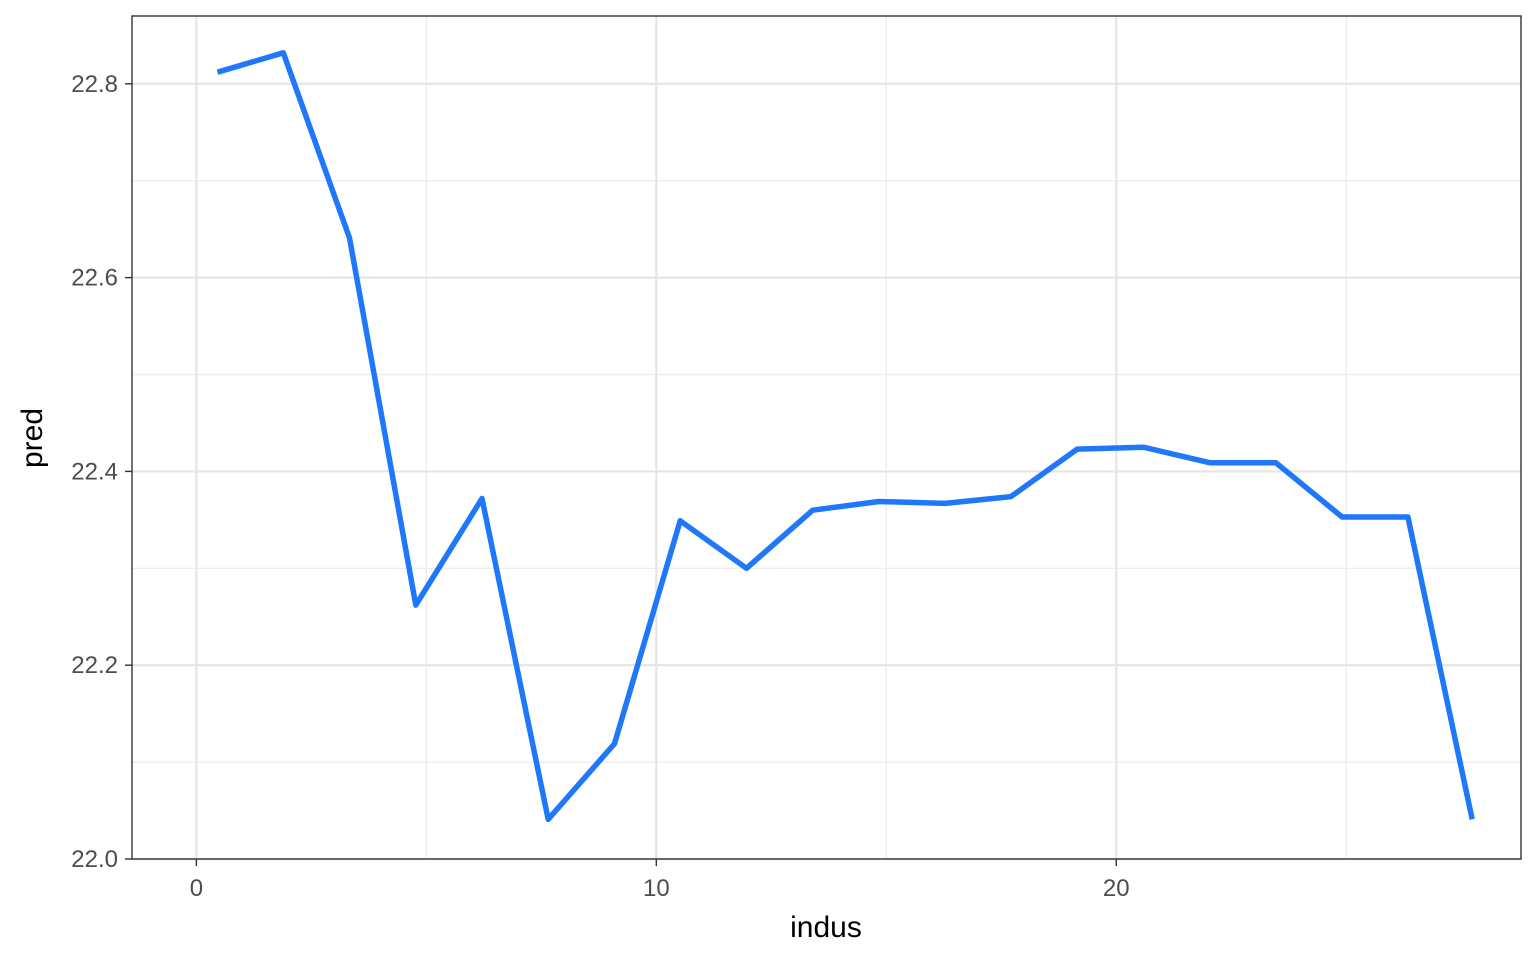 The height and width of the screenshot is (960, 1536). What do you see at coordinates (656, 888) in the screenshot?
I see `x-tick-label: 10` at bounding box center [656, 888].